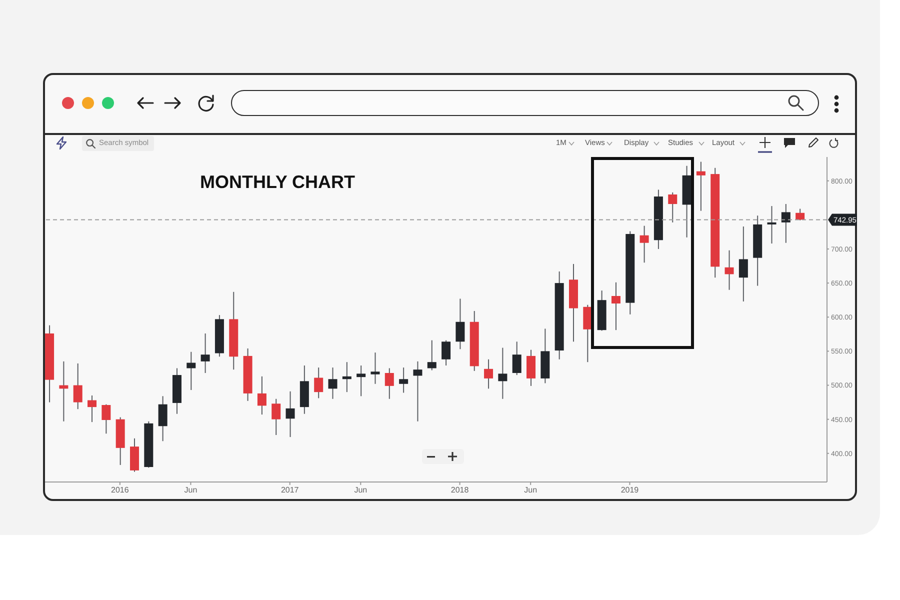  What do you see at coordinates (290, 490) in the screenshot?
I see `x-tick-label: 2017` at bounding box center [290, 490].